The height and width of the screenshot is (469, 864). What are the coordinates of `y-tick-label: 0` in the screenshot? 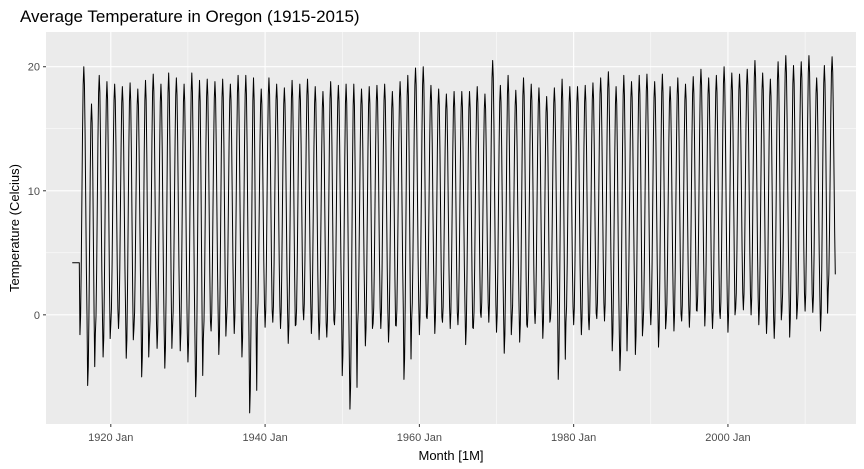 It's located at (37, 316).